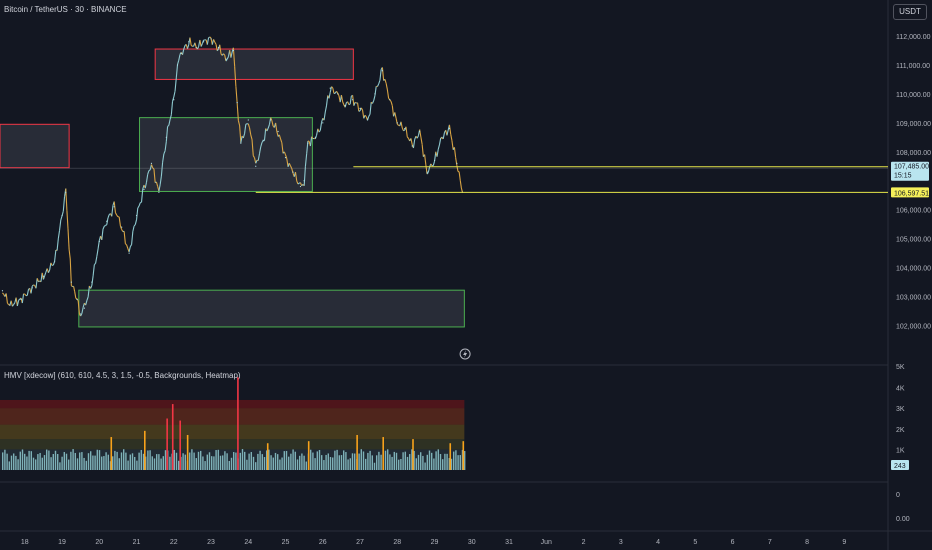 The image size is (932, 550). Describe the element at coordinates (910, 171) in the screenshot. I see `current-price-badge: 107,485.00 15:15` at that location.